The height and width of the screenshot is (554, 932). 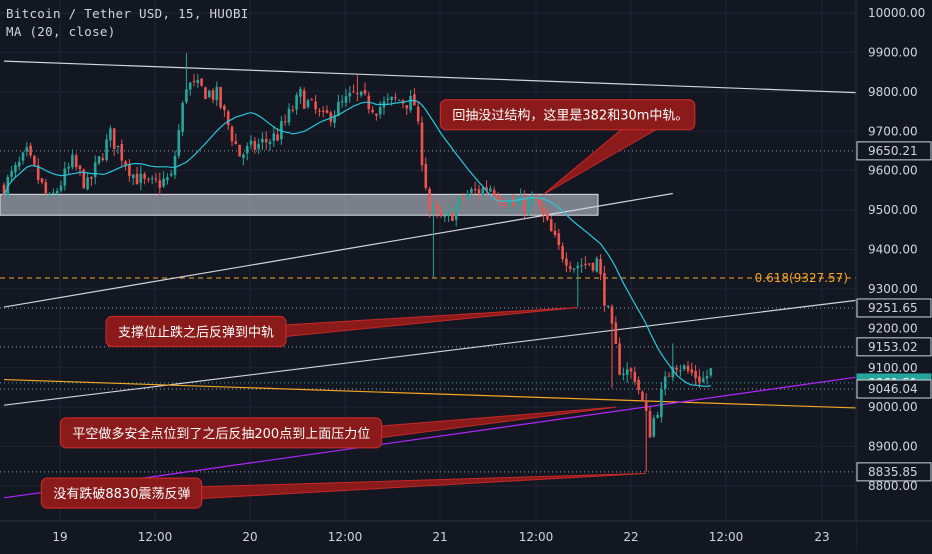 I want to click on trendline, so click(x=430, y=77).